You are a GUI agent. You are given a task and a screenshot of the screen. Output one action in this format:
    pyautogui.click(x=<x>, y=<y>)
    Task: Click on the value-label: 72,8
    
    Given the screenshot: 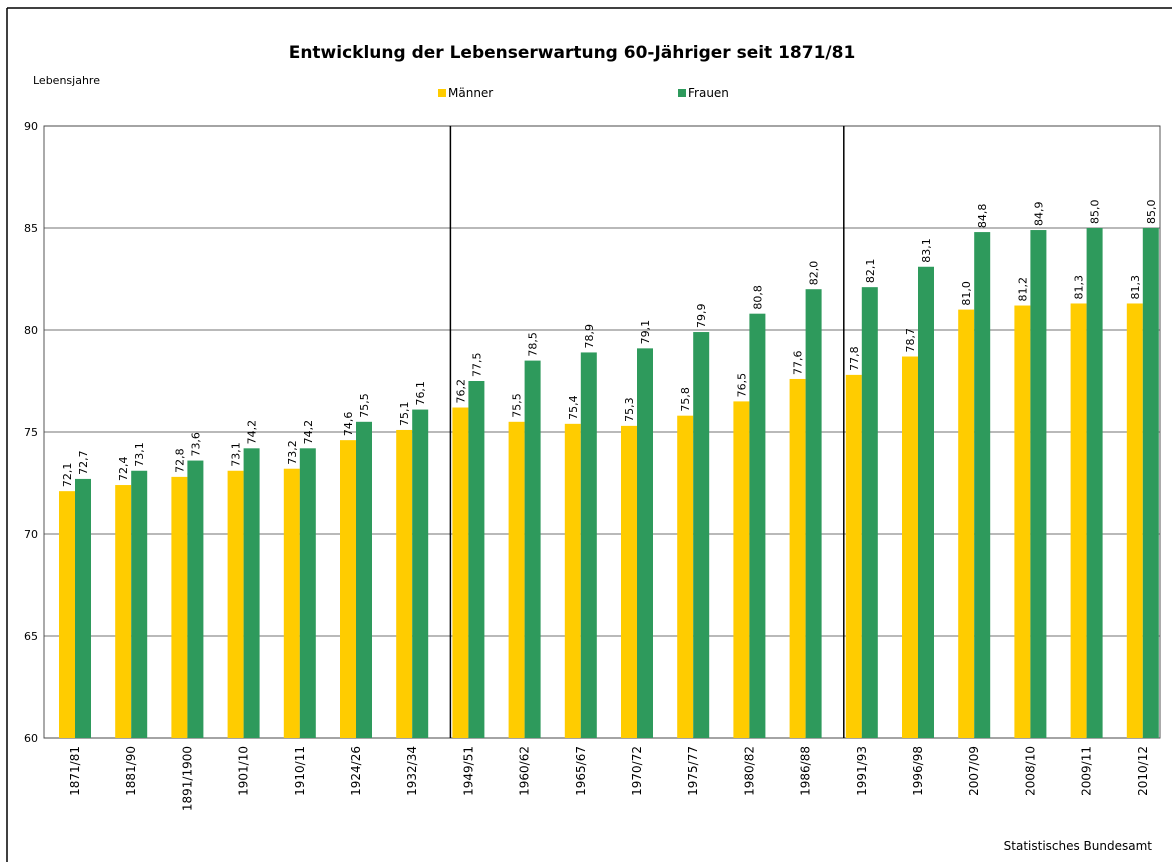 What is the action you would take?
    pyautogui.click(x=179, y=460)
    